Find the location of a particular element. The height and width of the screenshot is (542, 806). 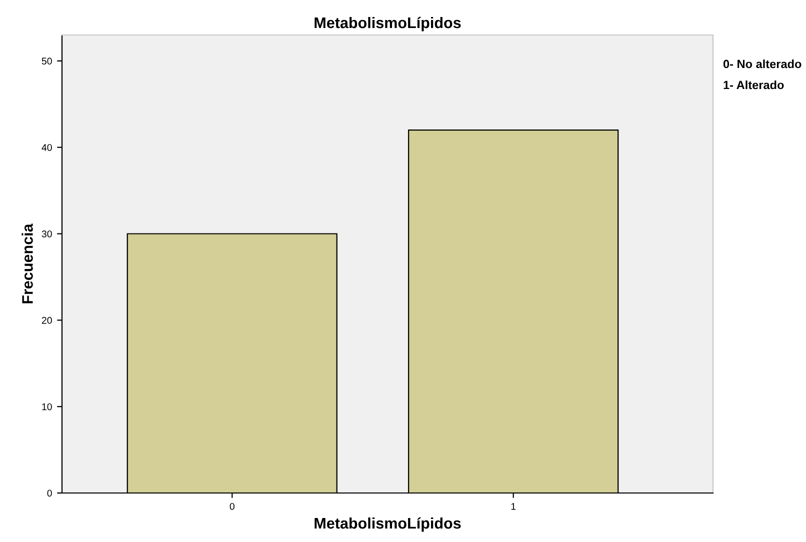

y-tick-label: 40 is located at coordinates (47, 147).